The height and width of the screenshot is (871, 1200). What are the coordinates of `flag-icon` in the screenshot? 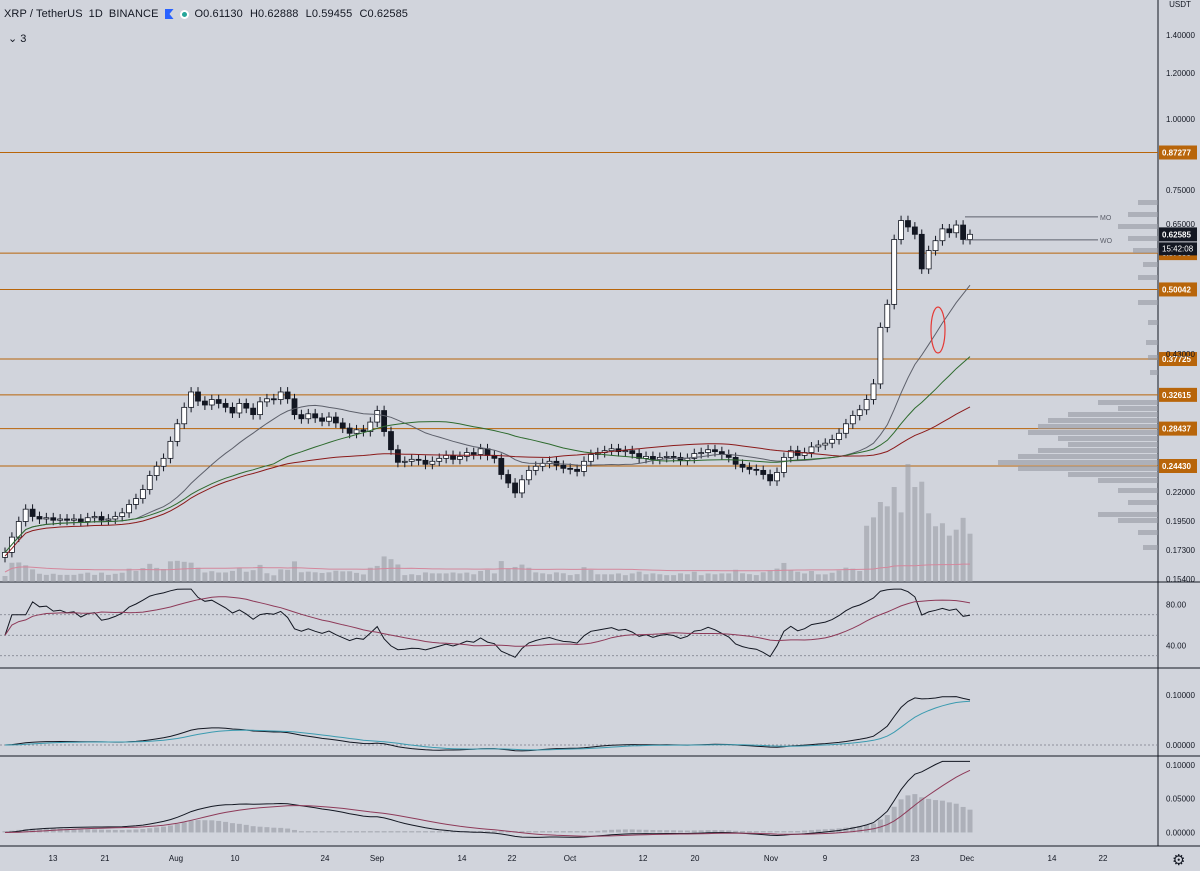 It's located at (169, 14).